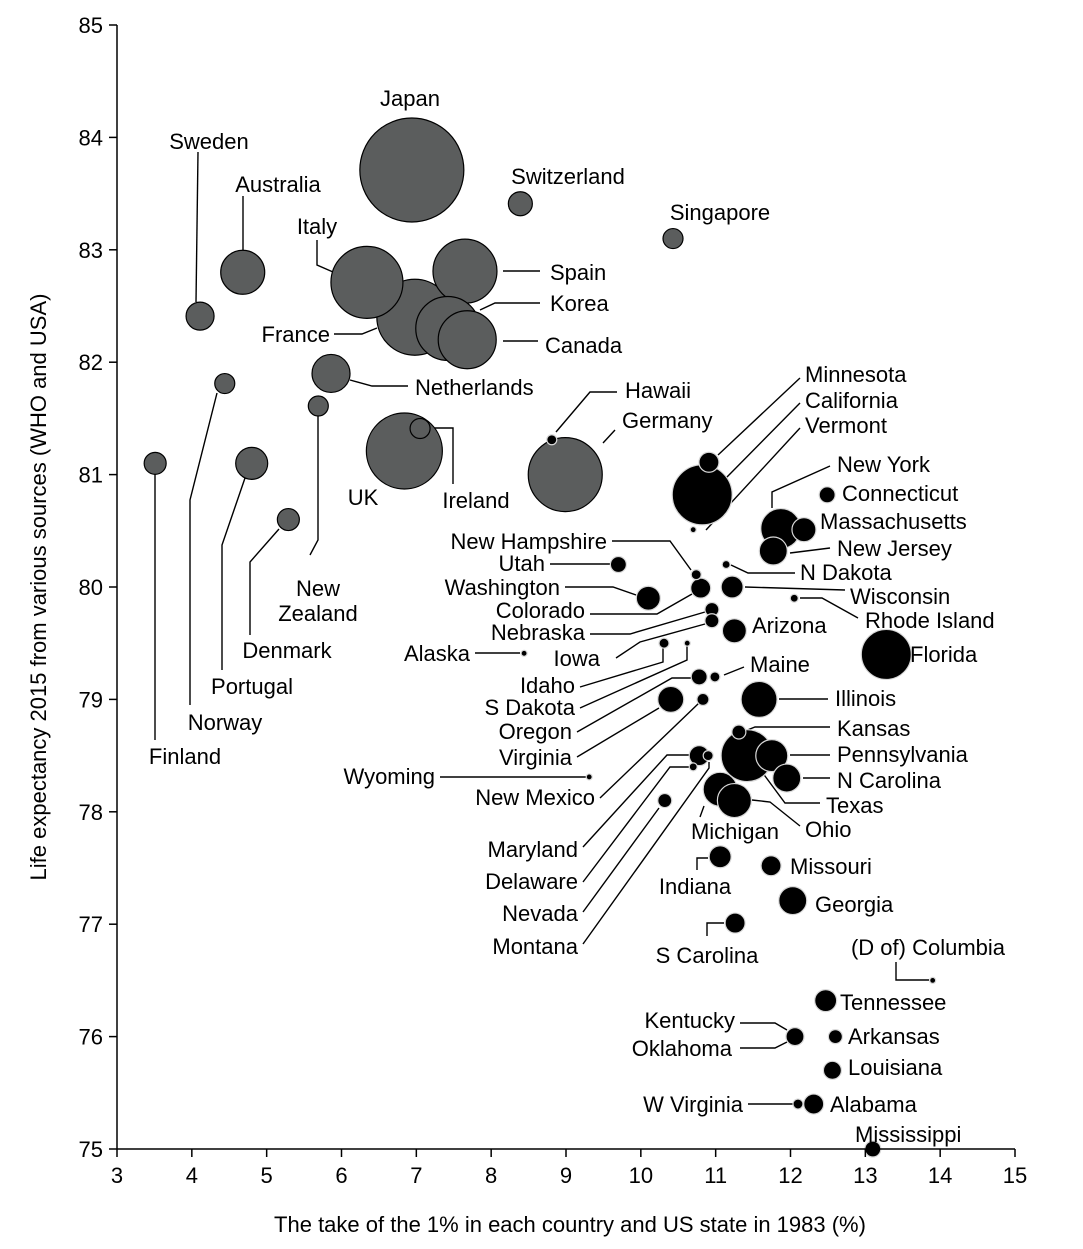 The width and height of the screenshot is (1083, 1249). I want to click on label-mississippi: Mississippi, so click(908, 1134).